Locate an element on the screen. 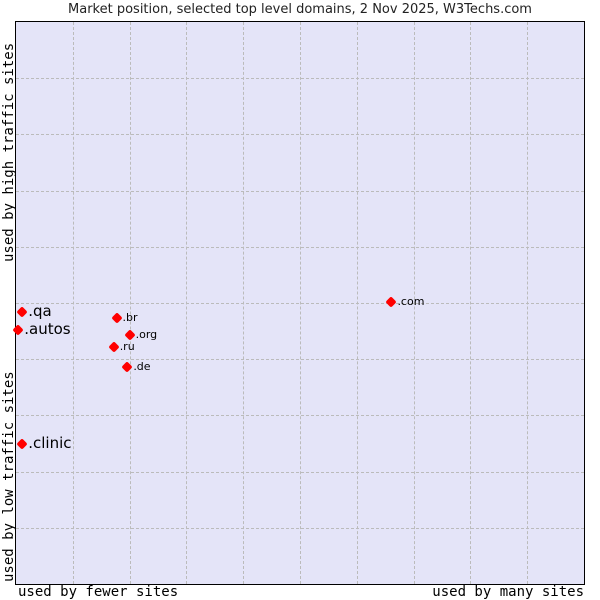  x-axis-label-right: used by many sites is located at coordinates (508, 592).